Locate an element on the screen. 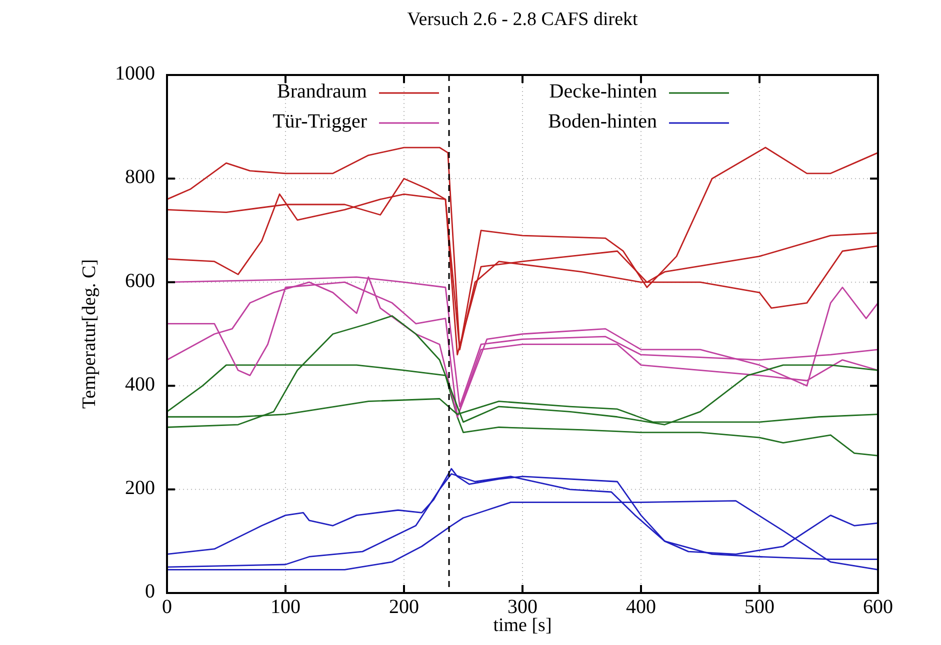  x-tick-label: 500 is located at coordinates (759, 607).